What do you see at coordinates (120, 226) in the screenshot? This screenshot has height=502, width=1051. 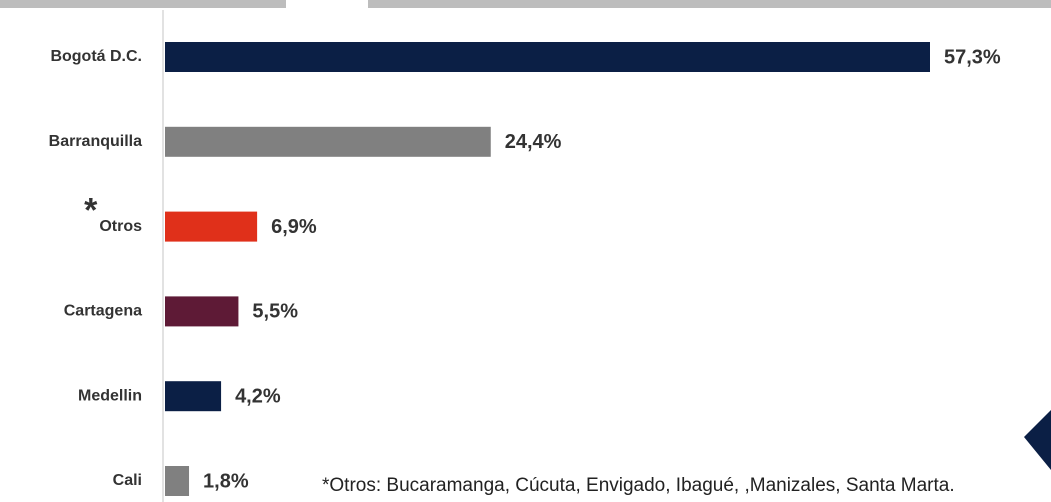 I see `category-label: Otros` at bounding box center [120, 226].